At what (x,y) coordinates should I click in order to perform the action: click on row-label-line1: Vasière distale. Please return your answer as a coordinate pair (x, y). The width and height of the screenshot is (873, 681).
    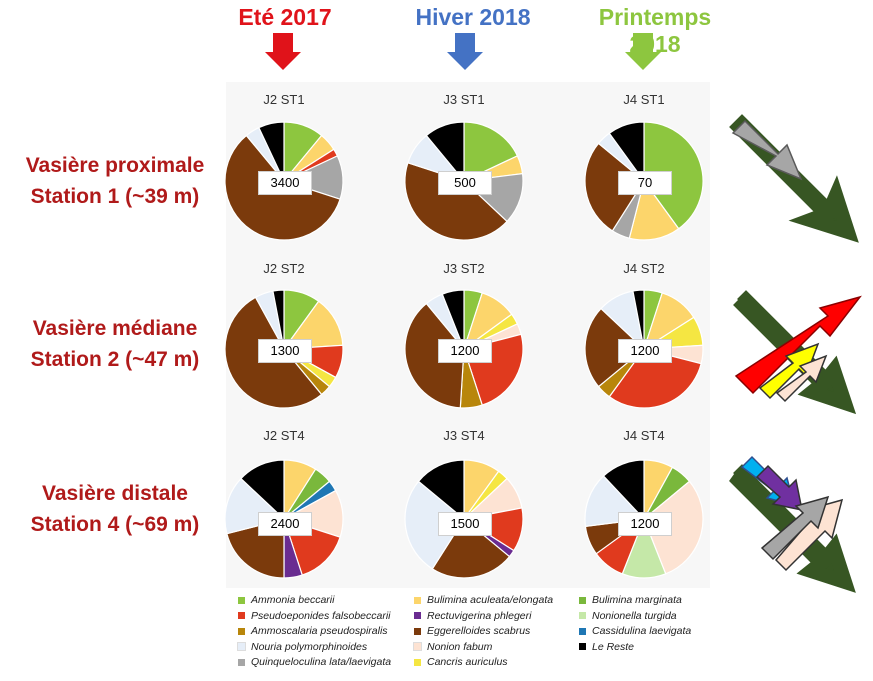
    Looking at the image, I should click on (115, 493).